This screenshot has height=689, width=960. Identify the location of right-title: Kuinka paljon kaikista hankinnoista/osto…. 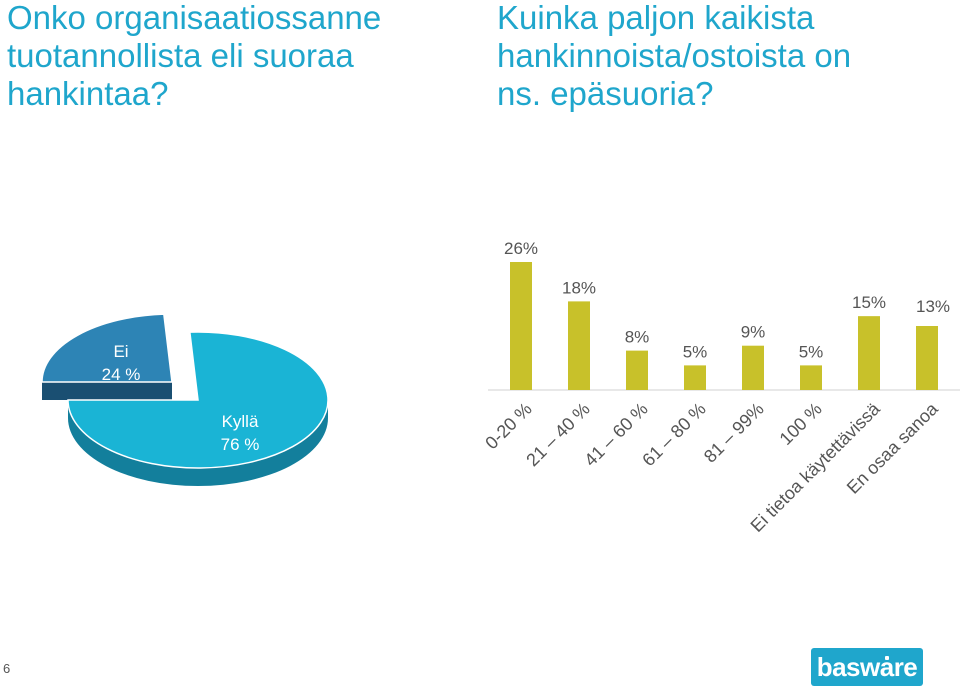
(674, 56).